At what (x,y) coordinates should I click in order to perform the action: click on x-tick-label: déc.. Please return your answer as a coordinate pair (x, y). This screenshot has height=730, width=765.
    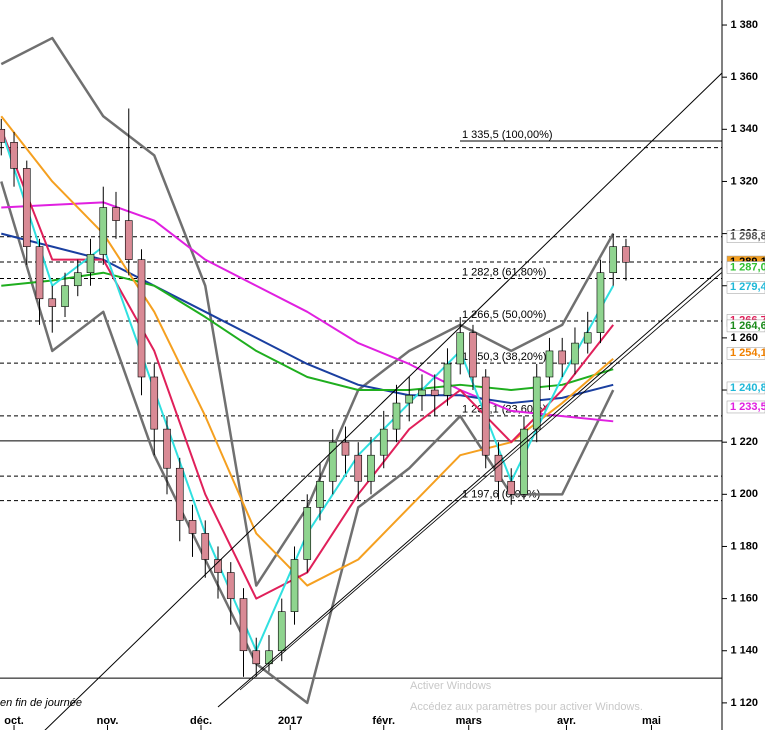
    Looking at the image, I should click on (201, 721).